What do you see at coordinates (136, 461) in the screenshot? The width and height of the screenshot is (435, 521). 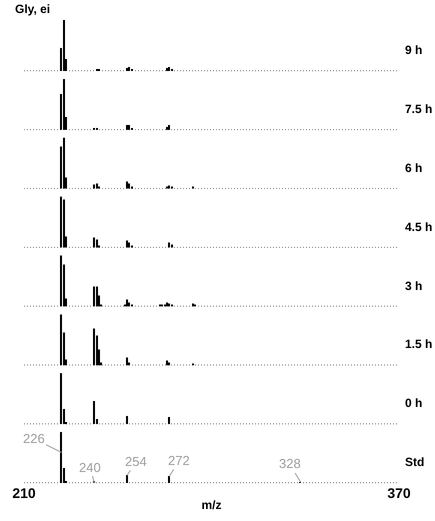 I see `annotation: 254` at bounding box center [136, 461].